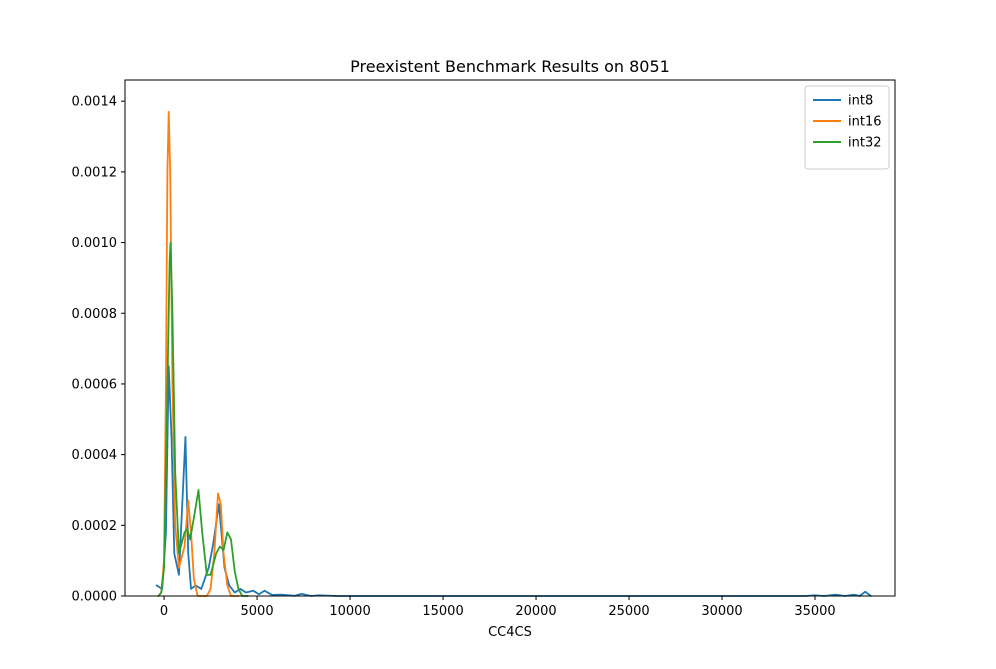 The image size is (996, 669). I want to click on x-tick-label: 25000, so click(628, 611).